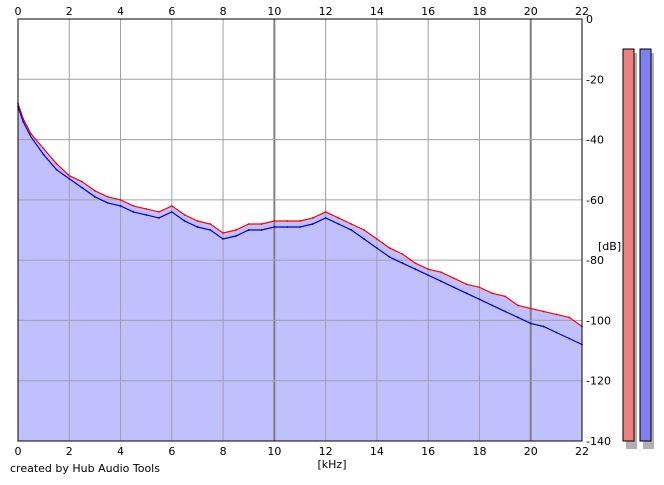  Describe the element at coordinates (377, 11) in the screenshot. I see `x-tick-label-top: 14` at that location.